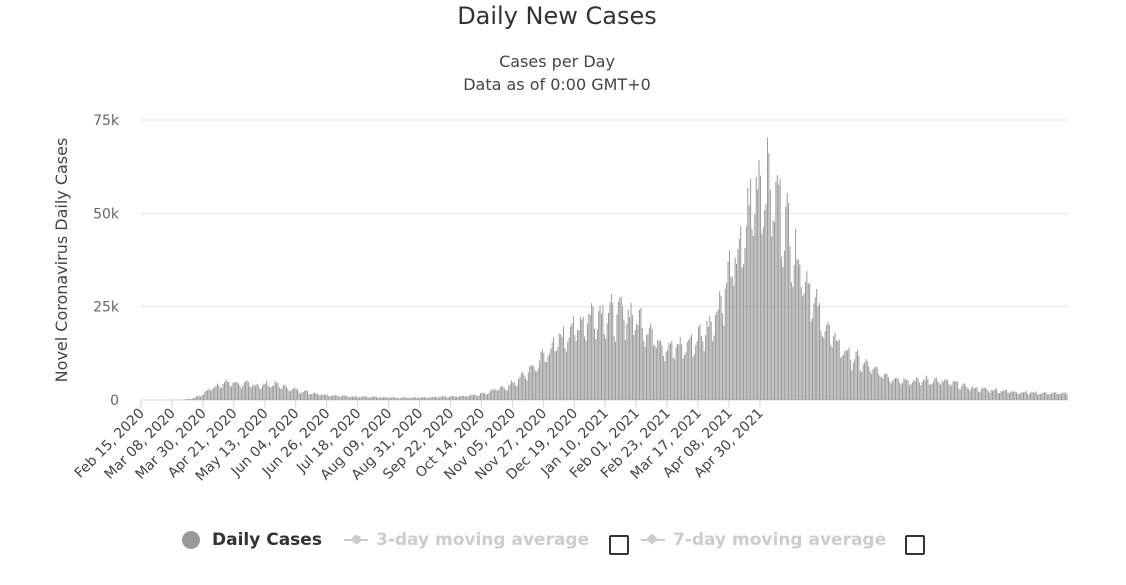 The height and width of the screenshot is (585, 1126). Describe the element at coordinates (191, 540) in the screenshot. I see `legend-circle-icon` at that location.